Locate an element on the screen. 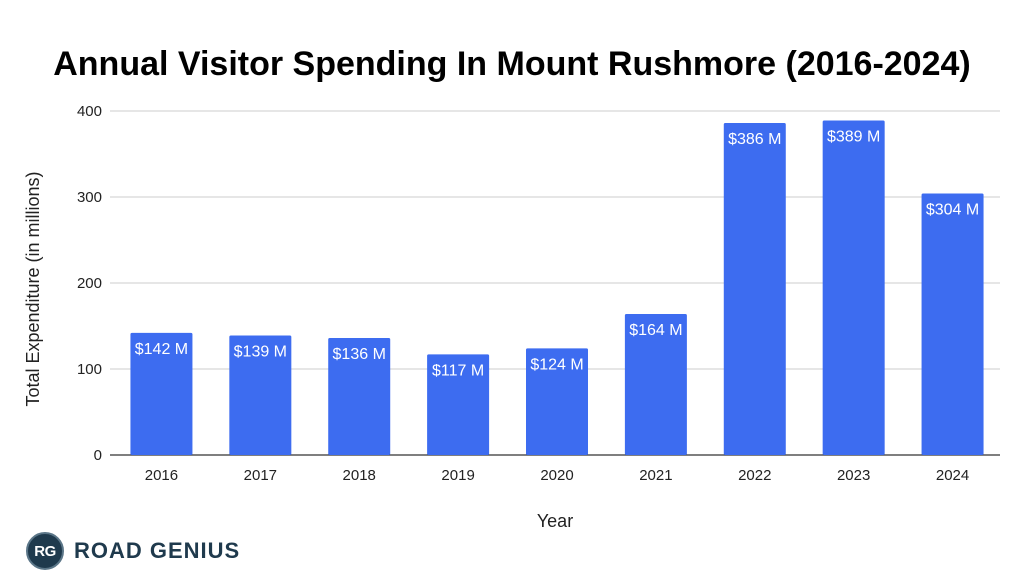  bar-2019 is located at coordinates (458, 404).